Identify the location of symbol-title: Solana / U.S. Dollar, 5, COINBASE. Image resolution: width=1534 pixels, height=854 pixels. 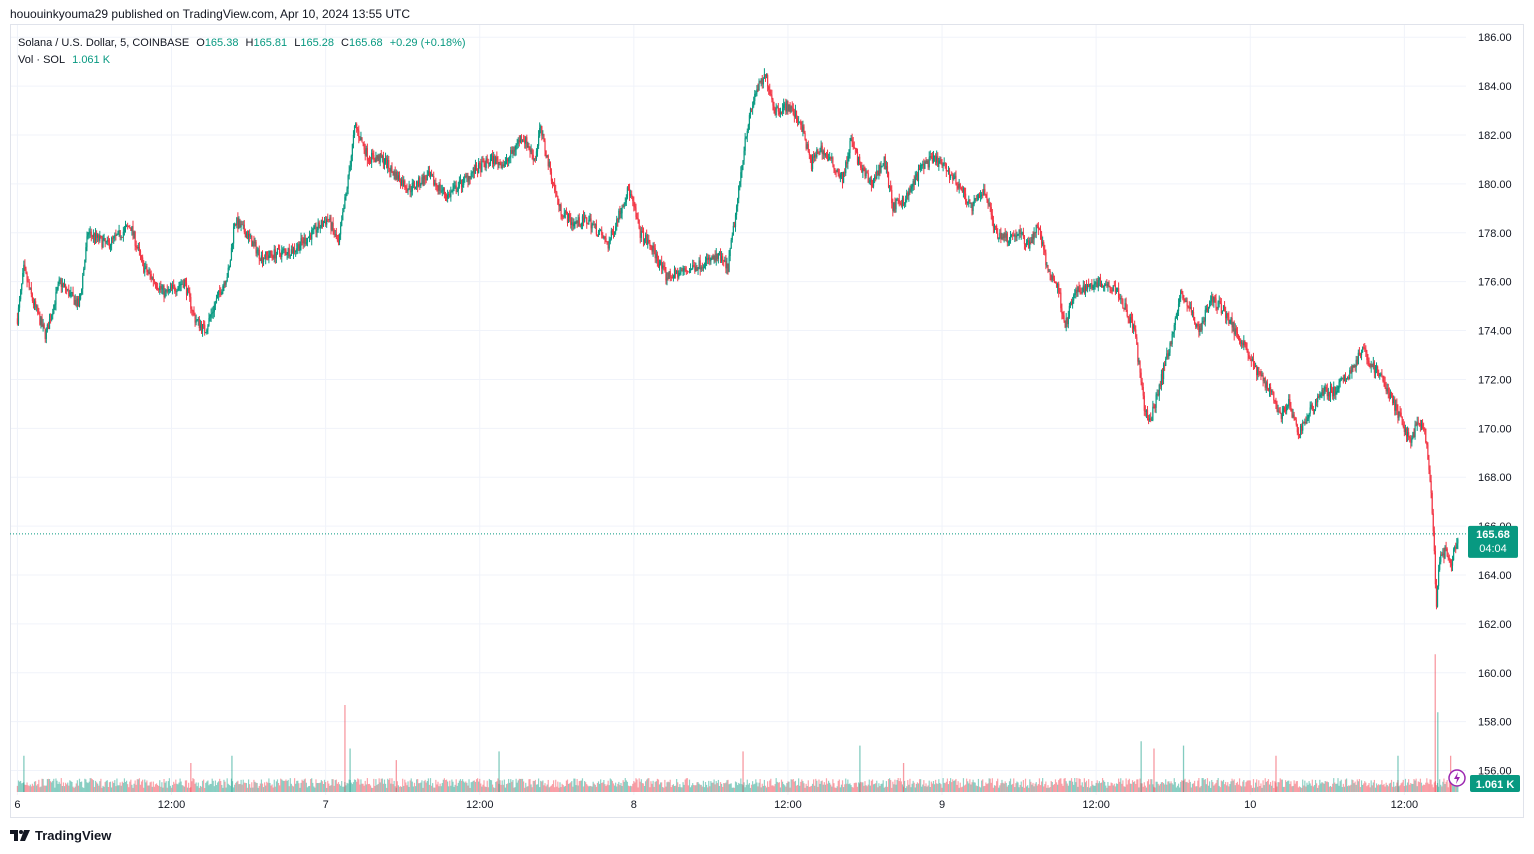
(104, 43).